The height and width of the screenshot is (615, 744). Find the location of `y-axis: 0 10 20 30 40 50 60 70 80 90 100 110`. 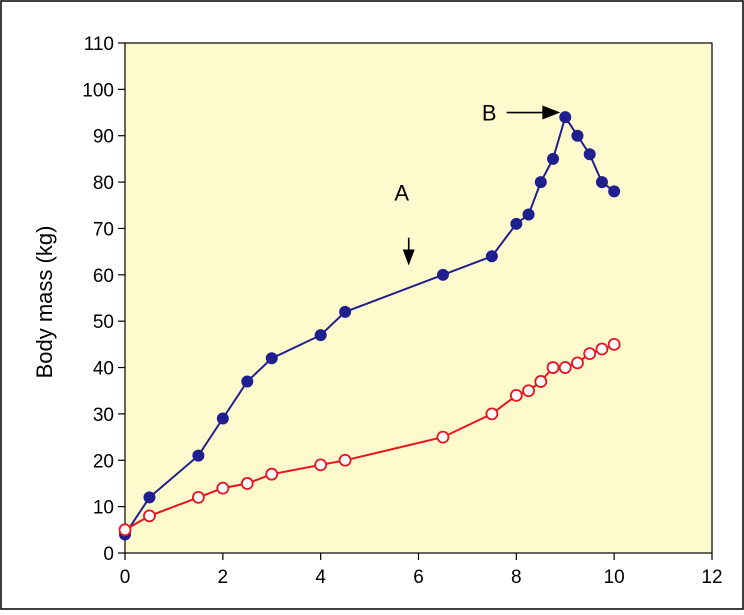

y-axis: 0 10 20 30 40 50 60 70 80 90 100 110 is located at coordinates (103, 299).